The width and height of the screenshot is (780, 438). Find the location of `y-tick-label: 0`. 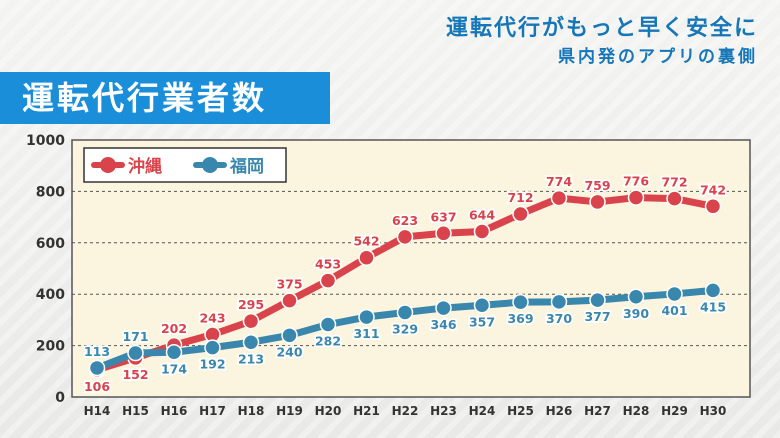

y-tick-label: 0 is located at coordinates (60, 398).